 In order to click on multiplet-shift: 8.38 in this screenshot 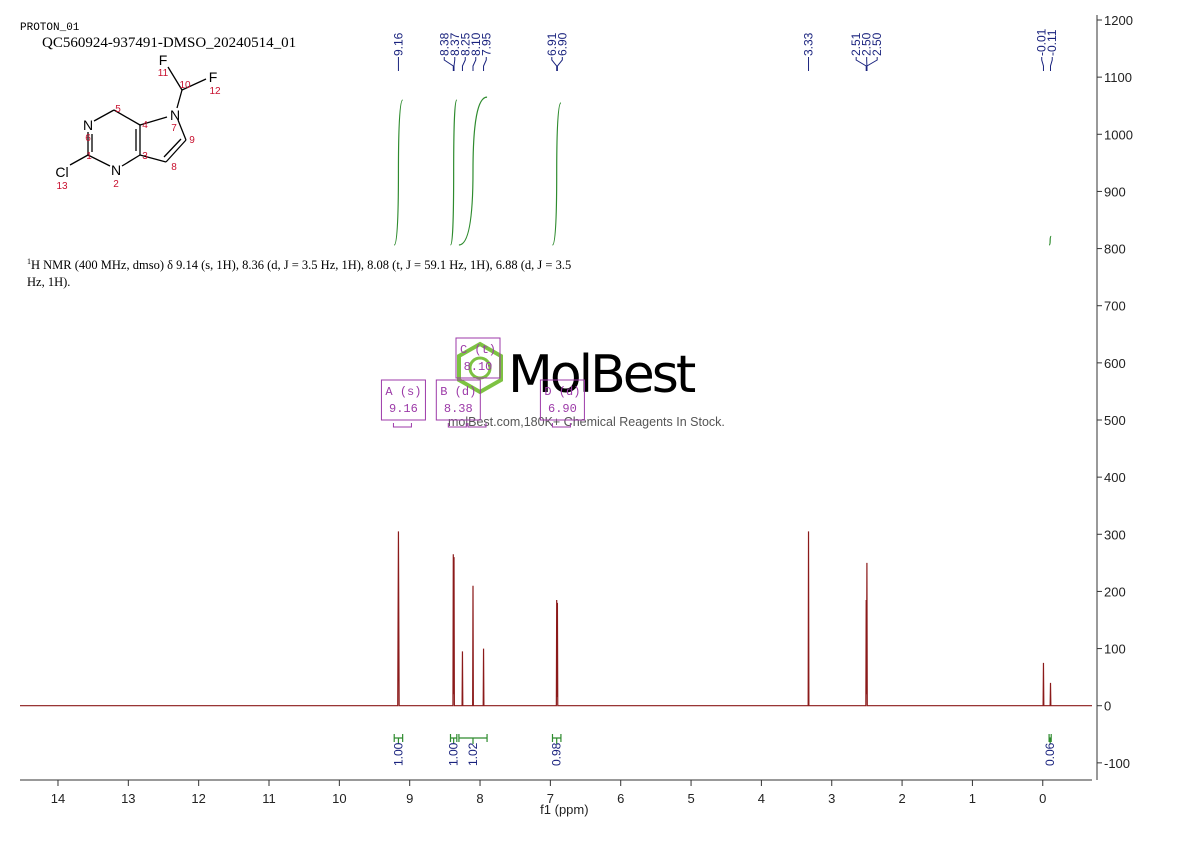, I will do `click(458, 409)`.